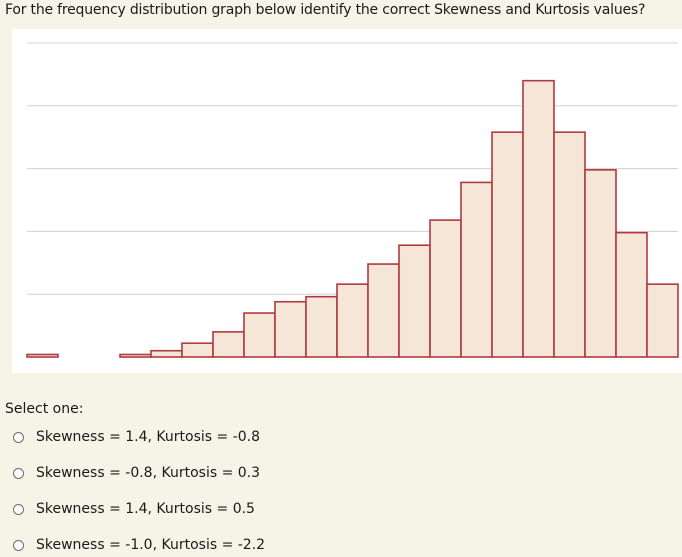 The image size is (682, 557). What do you see at coordinates (44, 409) in the screenshot?
I see `select-one-label: Select one:` at bounding box center [44, 409].